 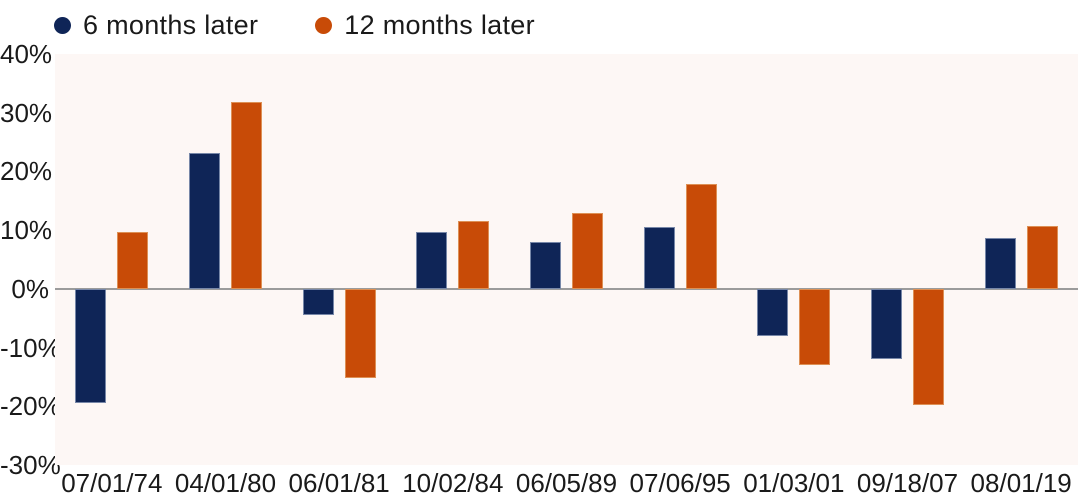 I want to click on chart-legend: 6 months later 12 months later, so click(x=294, y=25).